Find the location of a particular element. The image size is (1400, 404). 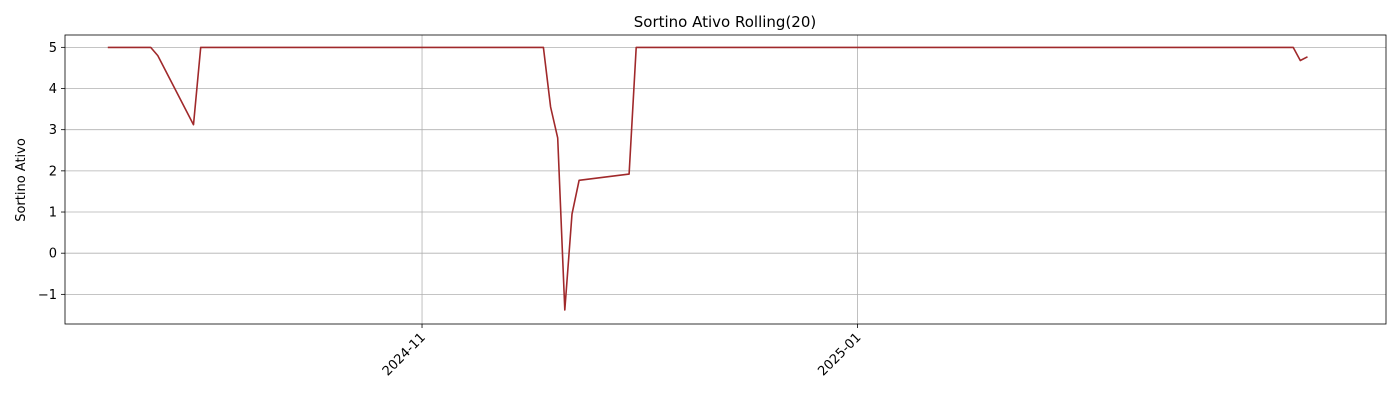

y-tick-label: −1 is located at coordinates (47, 295).